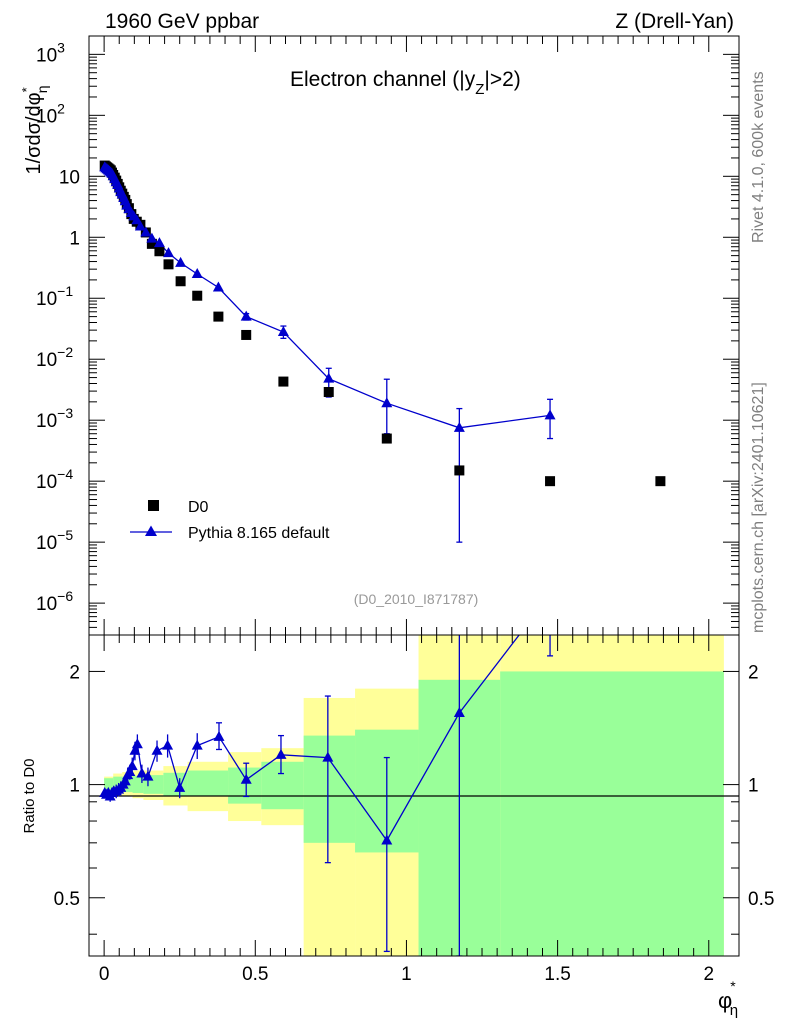 The image size is (786, 1024). I want to click on x-tick-label: 0, so click(104, 974).